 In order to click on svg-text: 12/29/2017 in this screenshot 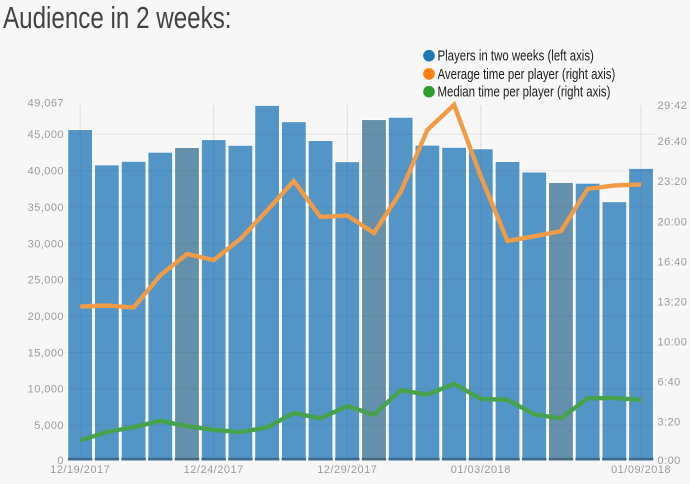, I will do `click(347, 470)`.